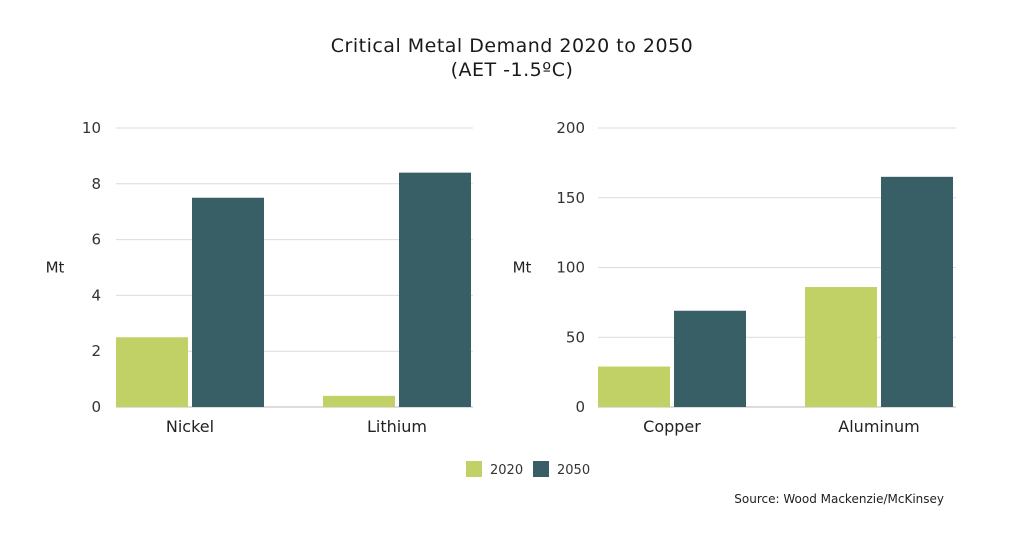 The height and width of the screenshot is (537, 1024). I want to click on legend-swatch-2020, so click(474, 469).